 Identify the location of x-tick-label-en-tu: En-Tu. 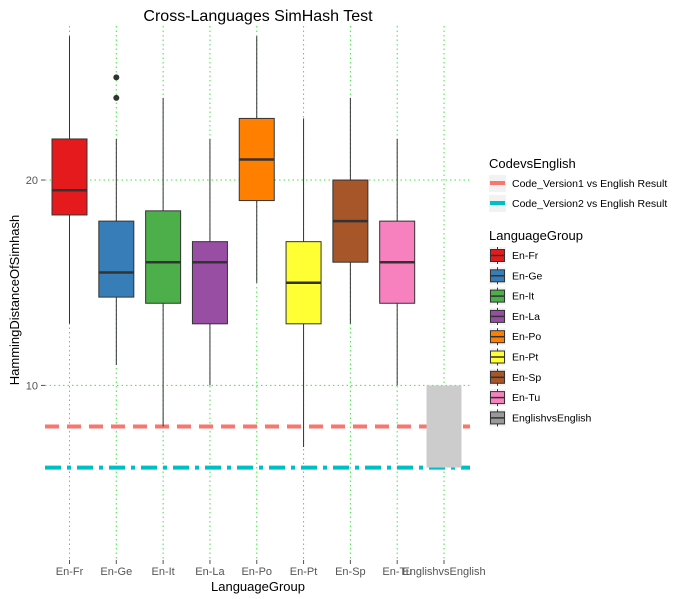
(397, 572).